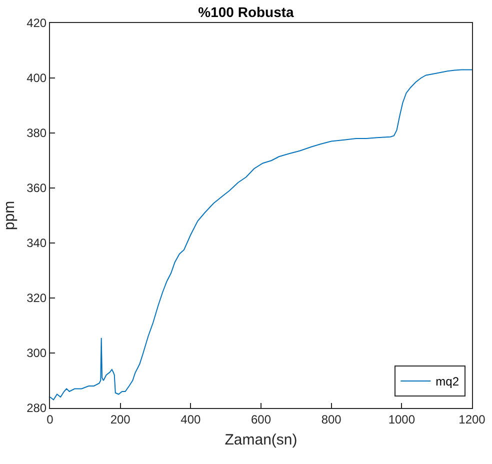 The width and height of the screenshot is (492, 464). Describe the element at coordinates (36, 133) in the screenshot. I see `y-tick-label: 380` at that location.